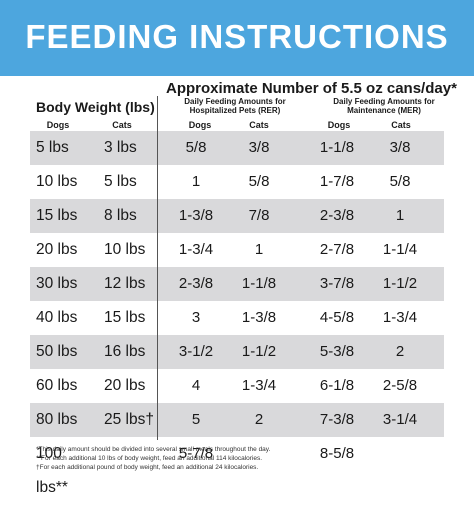  What do you see at coordinates (400, 249) in the screenshot?
I see `mer-cats-cell: 1-1/4` at bounding box center [400, 249].